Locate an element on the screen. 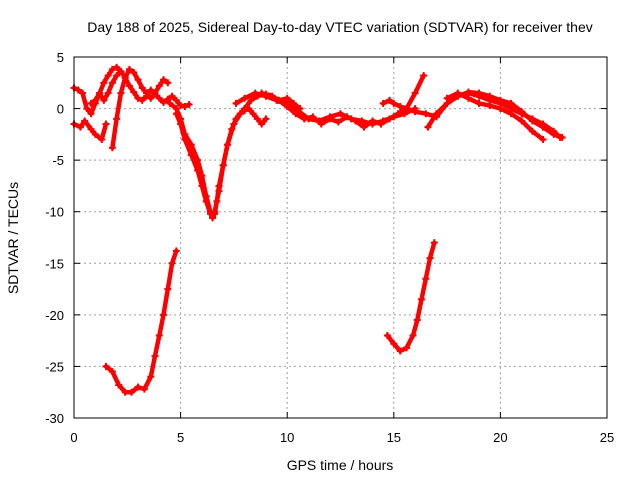 This screenshot has height=480, width=640. x-tick-label: 25 is located at coordinates (607, 437).